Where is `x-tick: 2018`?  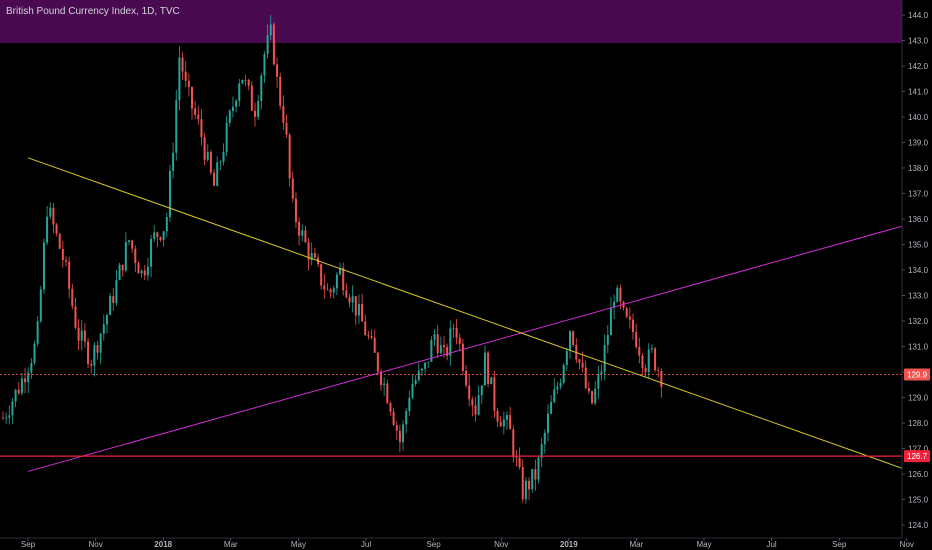 x-tick: 2018 is located at coordinates (163, 543).